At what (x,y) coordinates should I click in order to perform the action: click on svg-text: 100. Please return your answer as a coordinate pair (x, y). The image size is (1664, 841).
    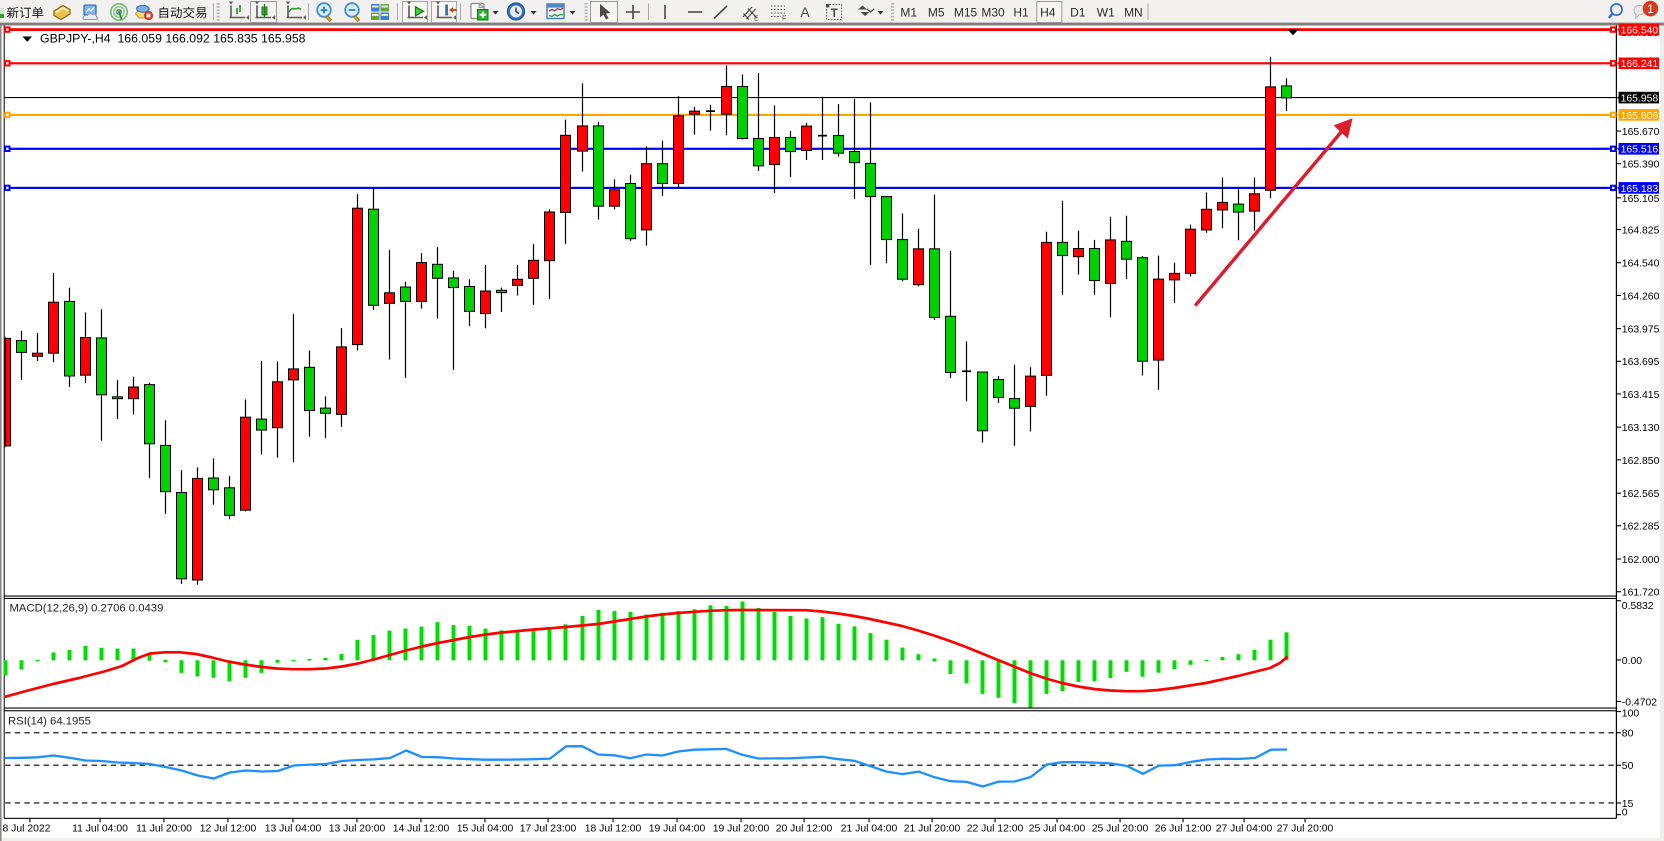
    Looking at the image, I should click on (1631, 713).